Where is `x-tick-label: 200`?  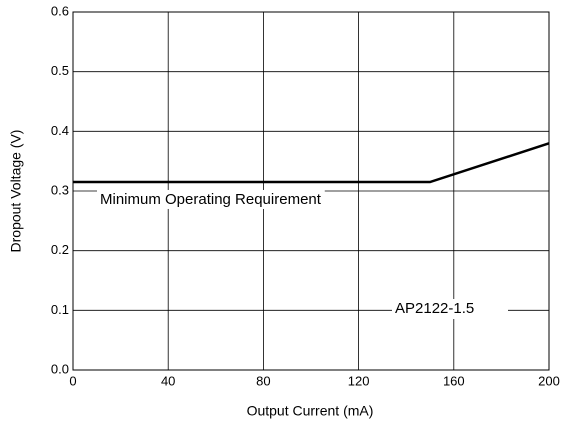
x-tick-label: 200 is located at coordinates (549, 380).